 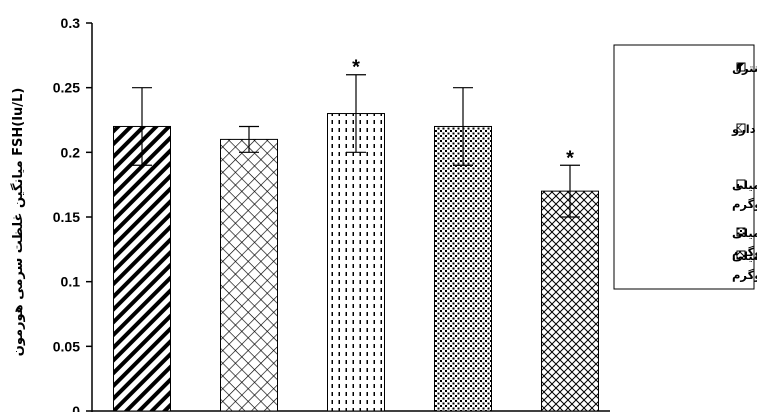 I want to click on y-tick-label: 0, so click(x=76, y=407).